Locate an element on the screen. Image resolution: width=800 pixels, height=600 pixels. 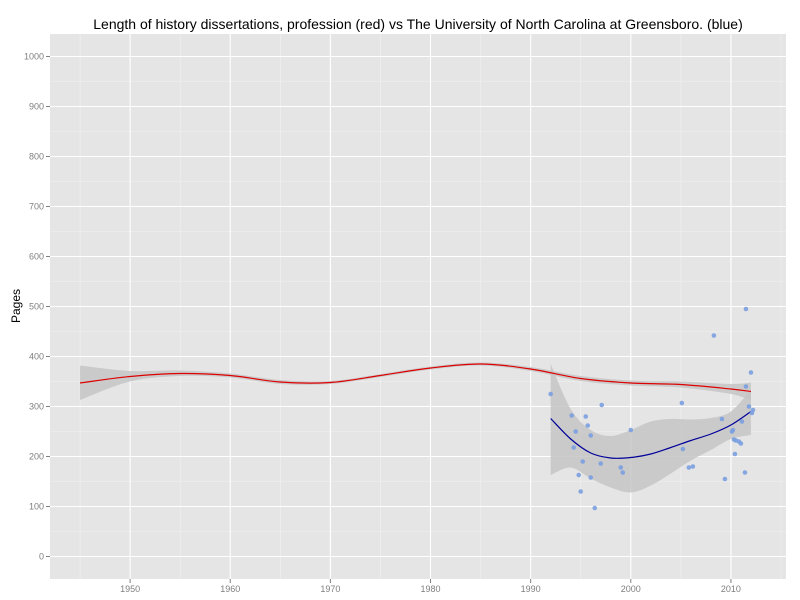
y-tick-label: 900 is located at coordinates (36, 107).